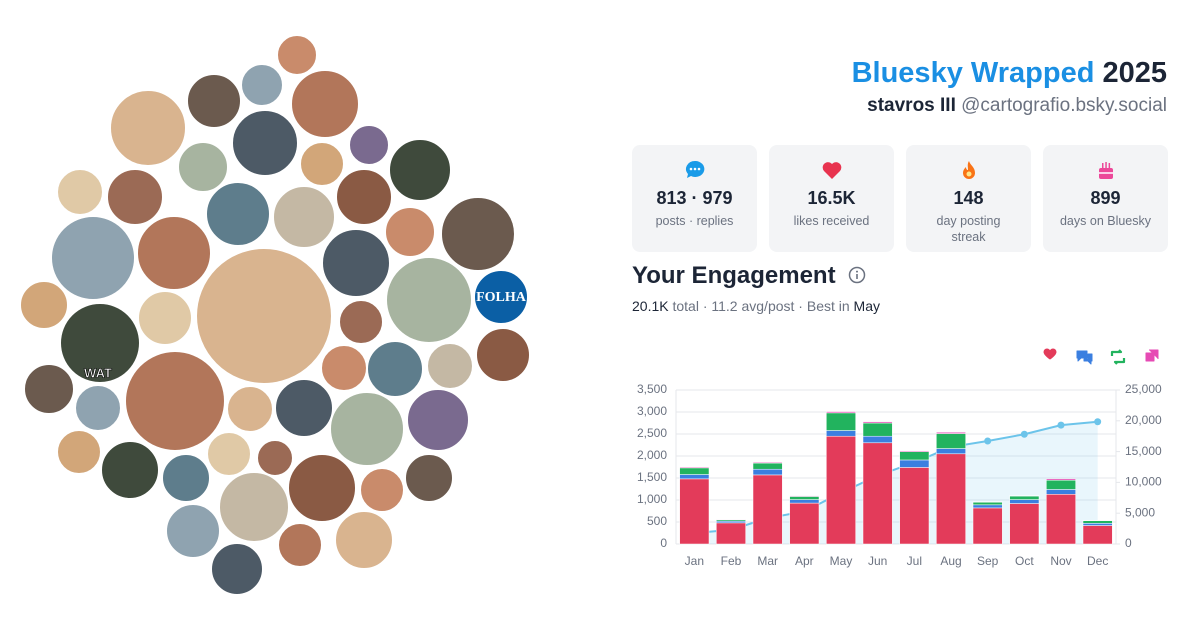  What do you see at coordinates (1064, 105) in the screenshot?
I see `handle: @cartografio.bsky.social` at bounding box center [1064, 105].